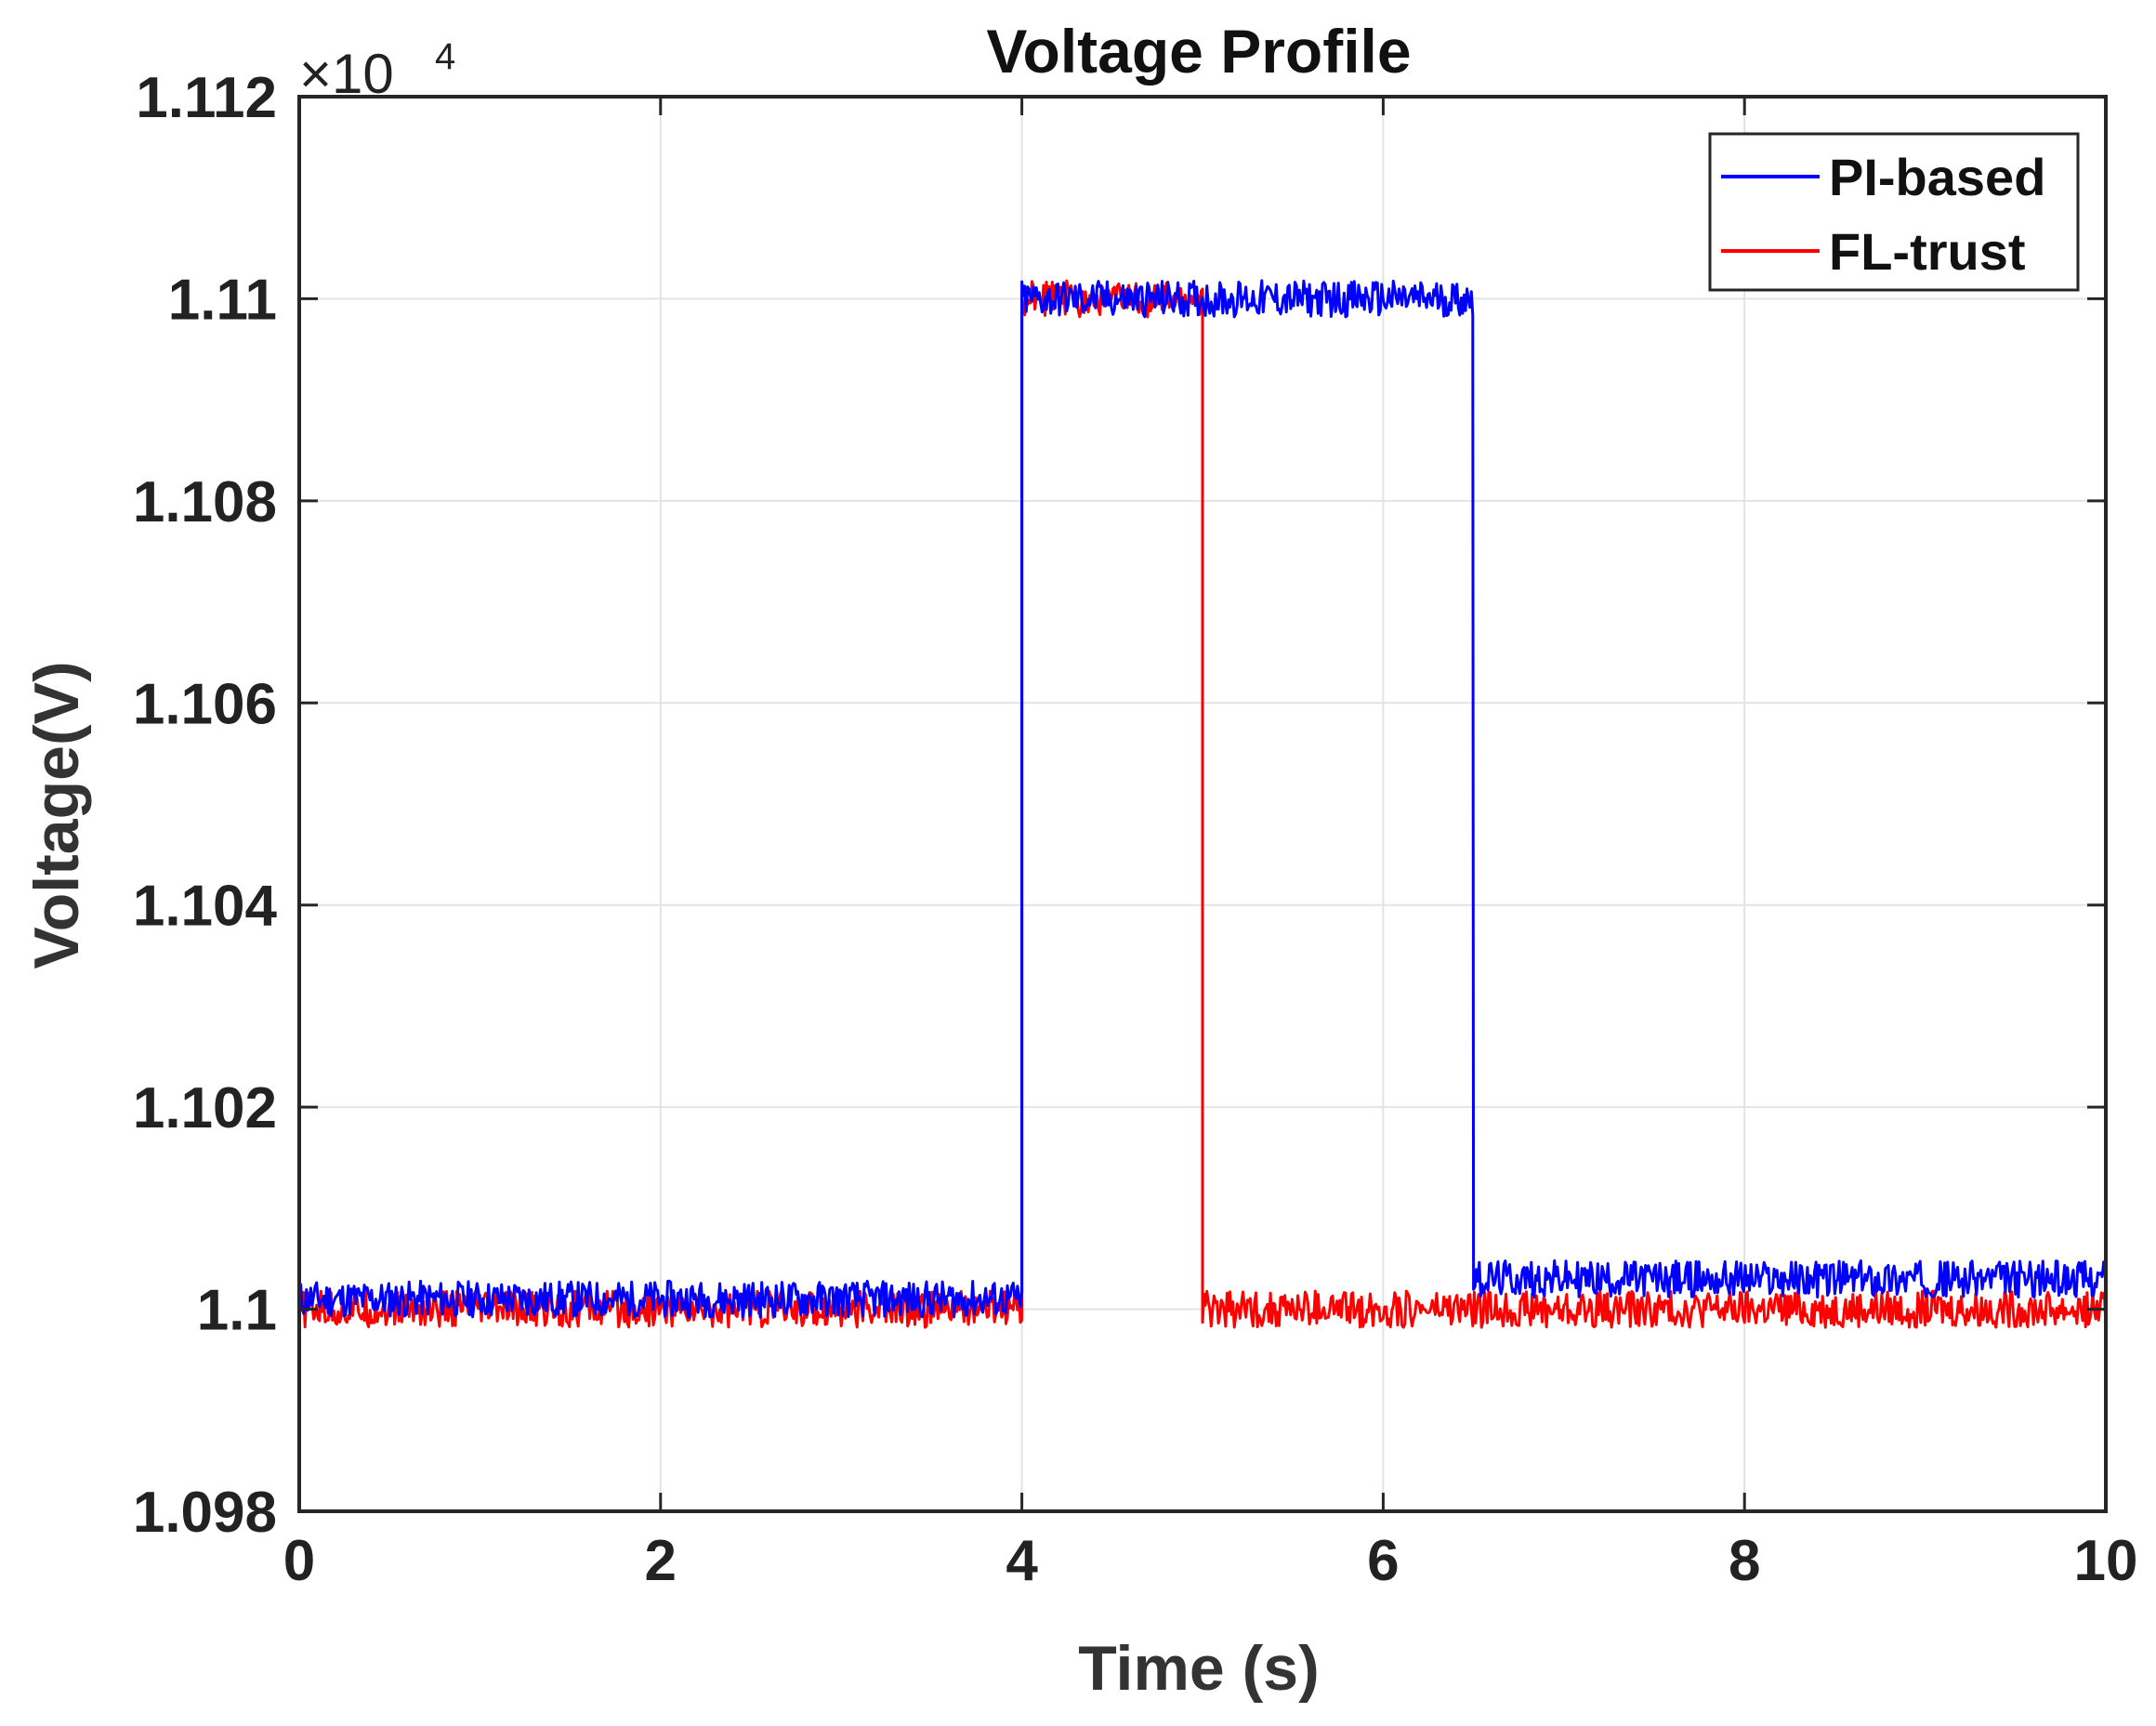 Image resolution: width=2156 pixels, height=1726 pixels. Describe the element at coordinates (1383, 1561) in the screenshot. I see `x-tick-label: 6` at that location.